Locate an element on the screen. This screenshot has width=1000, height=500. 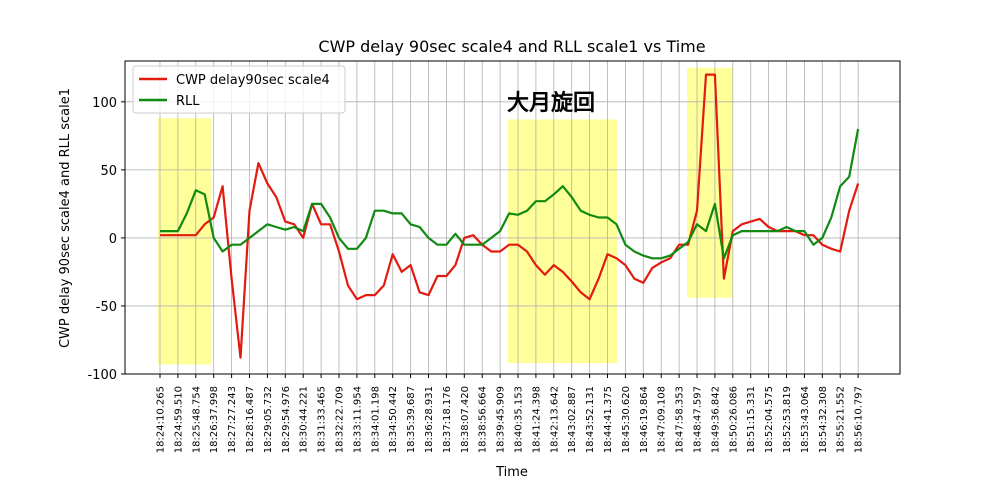
legend-box is located at coordinates (239, 89).